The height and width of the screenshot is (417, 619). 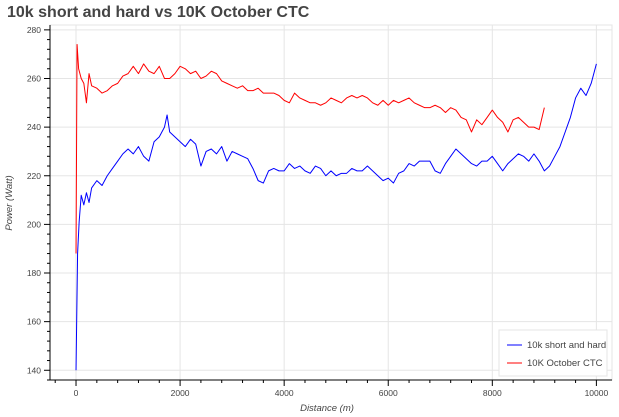 I want to click on legend-label-10k-october-ctc: 10K October CTC, so click(x=565, y=363).